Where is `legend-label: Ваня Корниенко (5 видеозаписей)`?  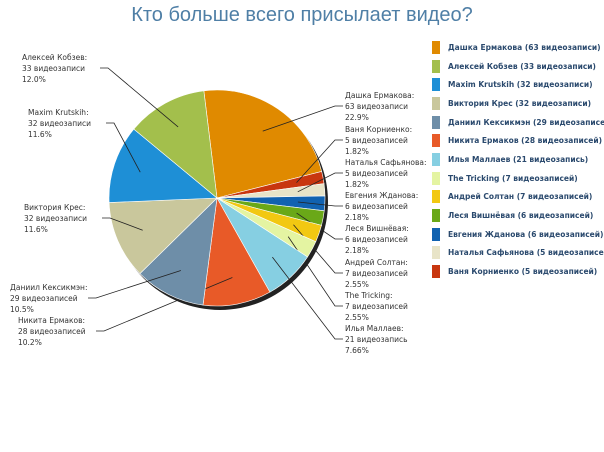
legend-label: Ваня Корниенко (5 видеозаписей) is located at coordinates (523, 272).